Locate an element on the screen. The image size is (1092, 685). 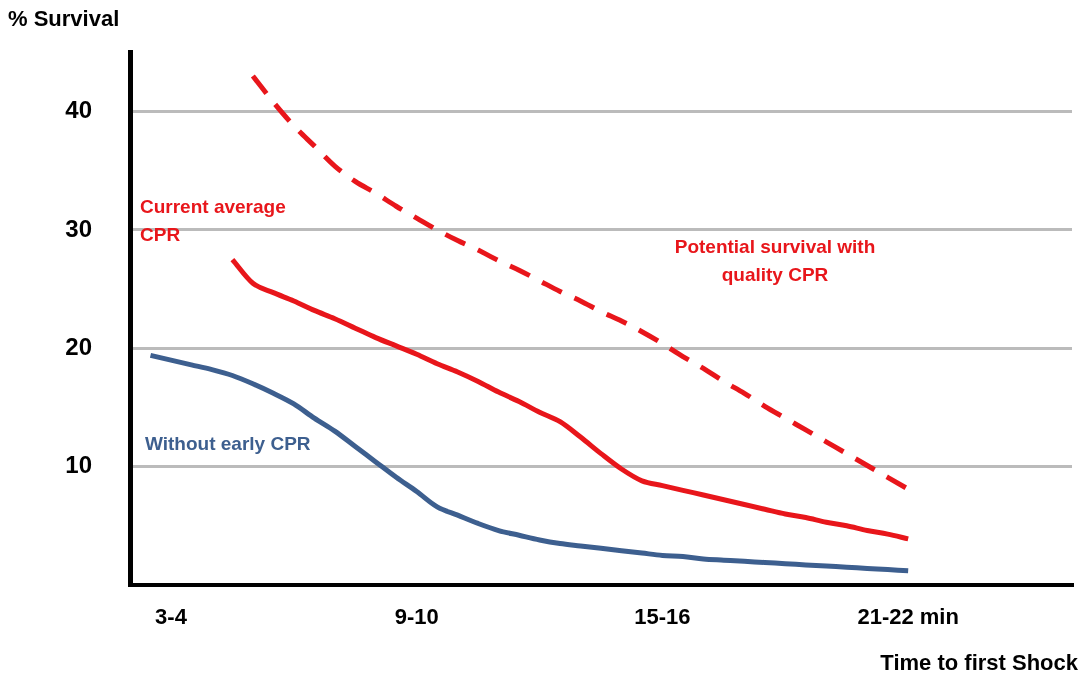
y-tick-label: 20 is located at coordinates (78, 346).